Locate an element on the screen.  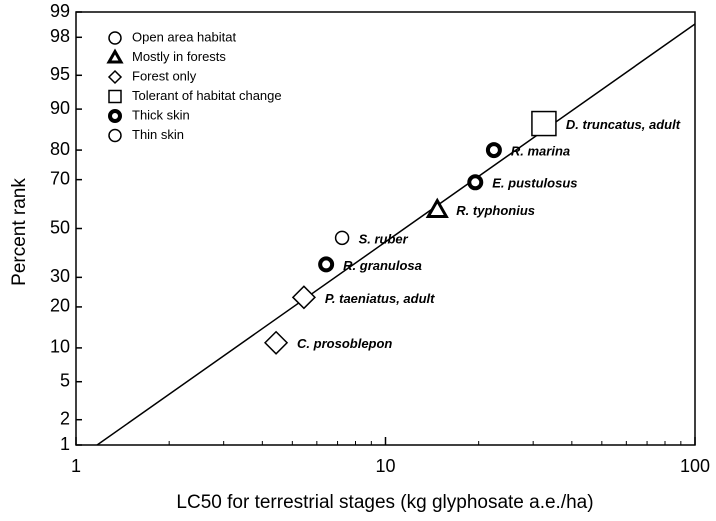
x-tick-label: 10 is located at coordinates (385, 466).